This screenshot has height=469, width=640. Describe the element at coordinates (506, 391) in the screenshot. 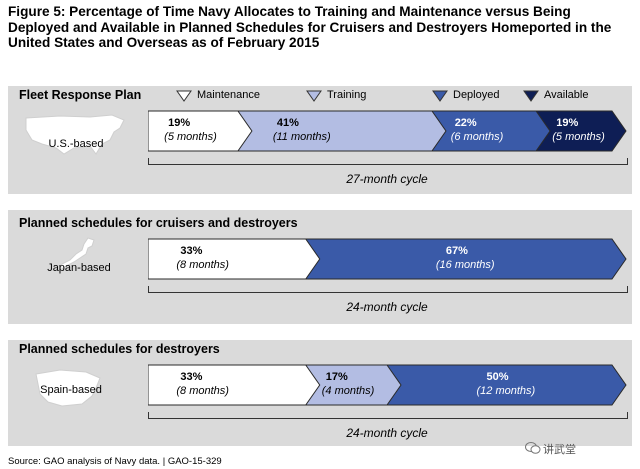

I see `segment-months-label: (12 months)` at that location.